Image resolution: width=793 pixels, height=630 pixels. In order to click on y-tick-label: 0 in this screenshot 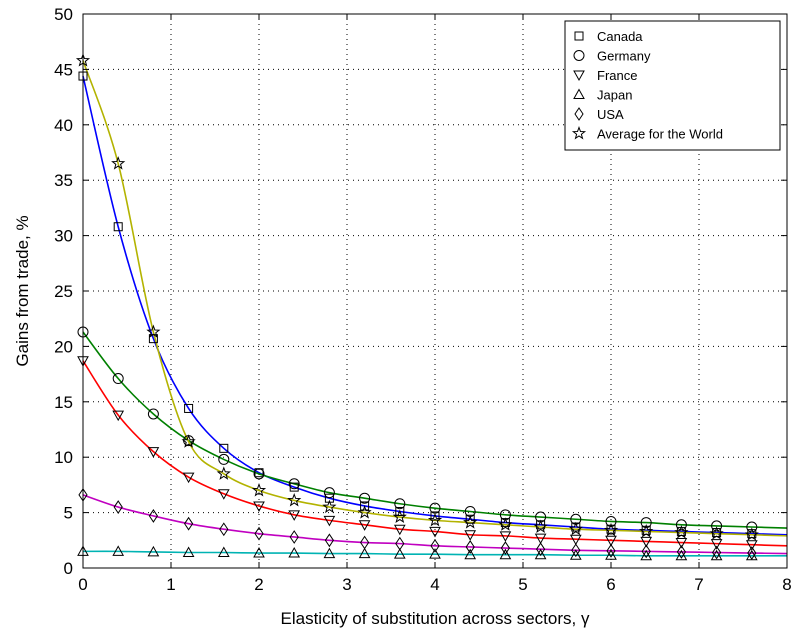, I will do `click(68, 568)`.